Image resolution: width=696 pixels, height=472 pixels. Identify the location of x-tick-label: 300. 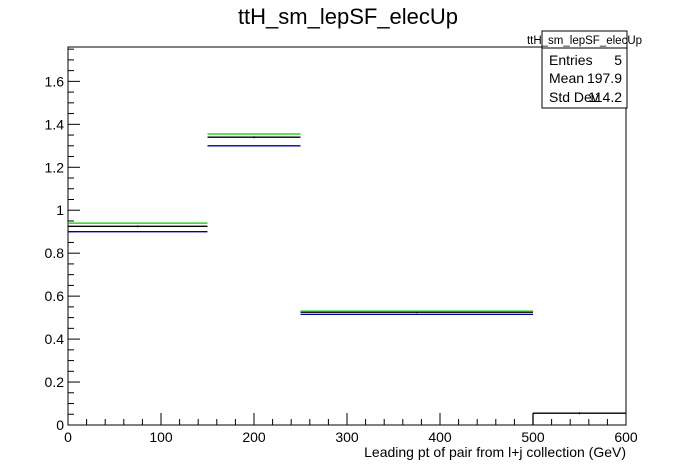
(347, 437).